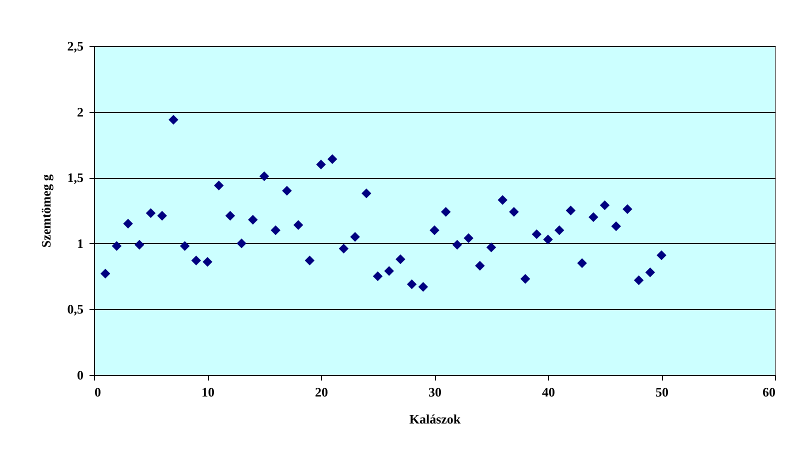 This screenshot has width=790, height=461. What do you see at coordinates (435, 419) in the screenshot?
I see `x-axis-title: Kalászok` at bounding box center [435, 419].